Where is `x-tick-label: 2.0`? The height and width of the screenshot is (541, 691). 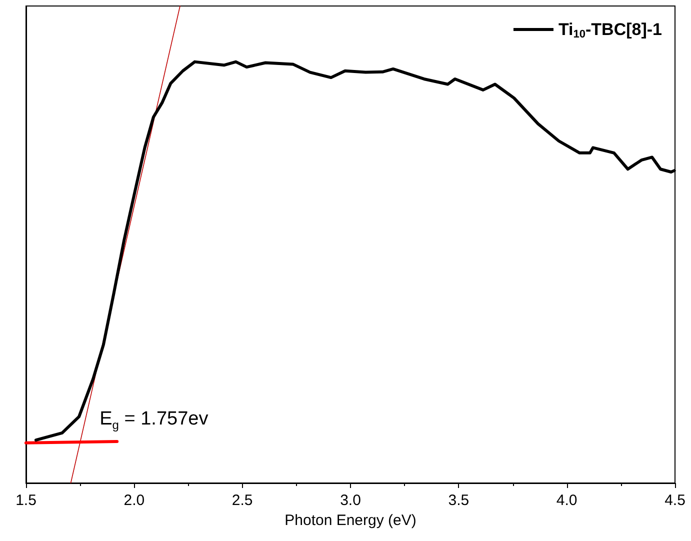 x-tick-label: 2.0 is located at coordinates (134, 500).